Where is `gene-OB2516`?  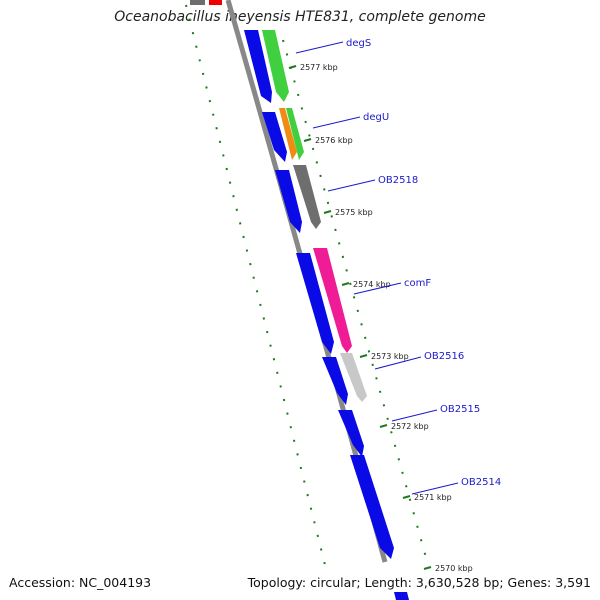 gene-OB2516 is located at coordinates (353, 377).